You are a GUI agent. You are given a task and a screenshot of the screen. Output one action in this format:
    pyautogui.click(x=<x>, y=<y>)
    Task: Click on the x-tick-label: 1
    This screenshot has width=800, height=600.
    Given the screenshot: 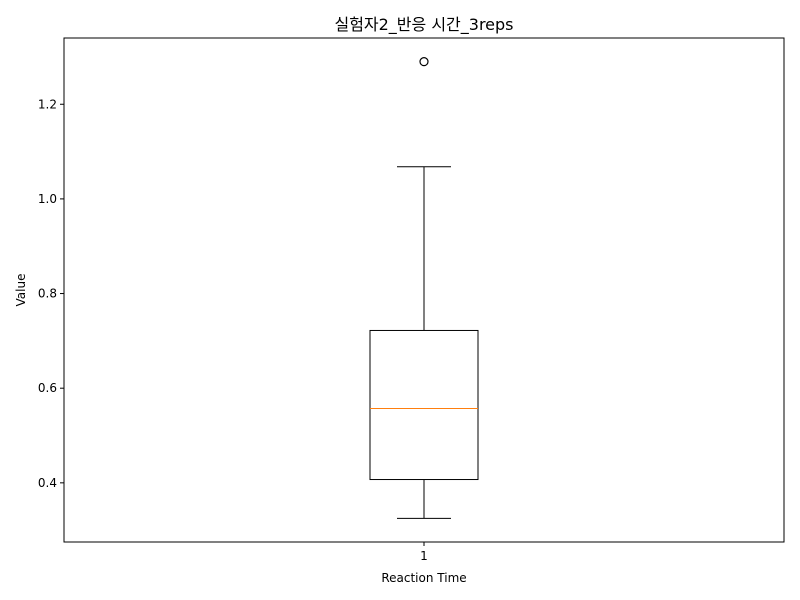 What is the action you would take?
    pyautogui.click(x=424, y=556)
    